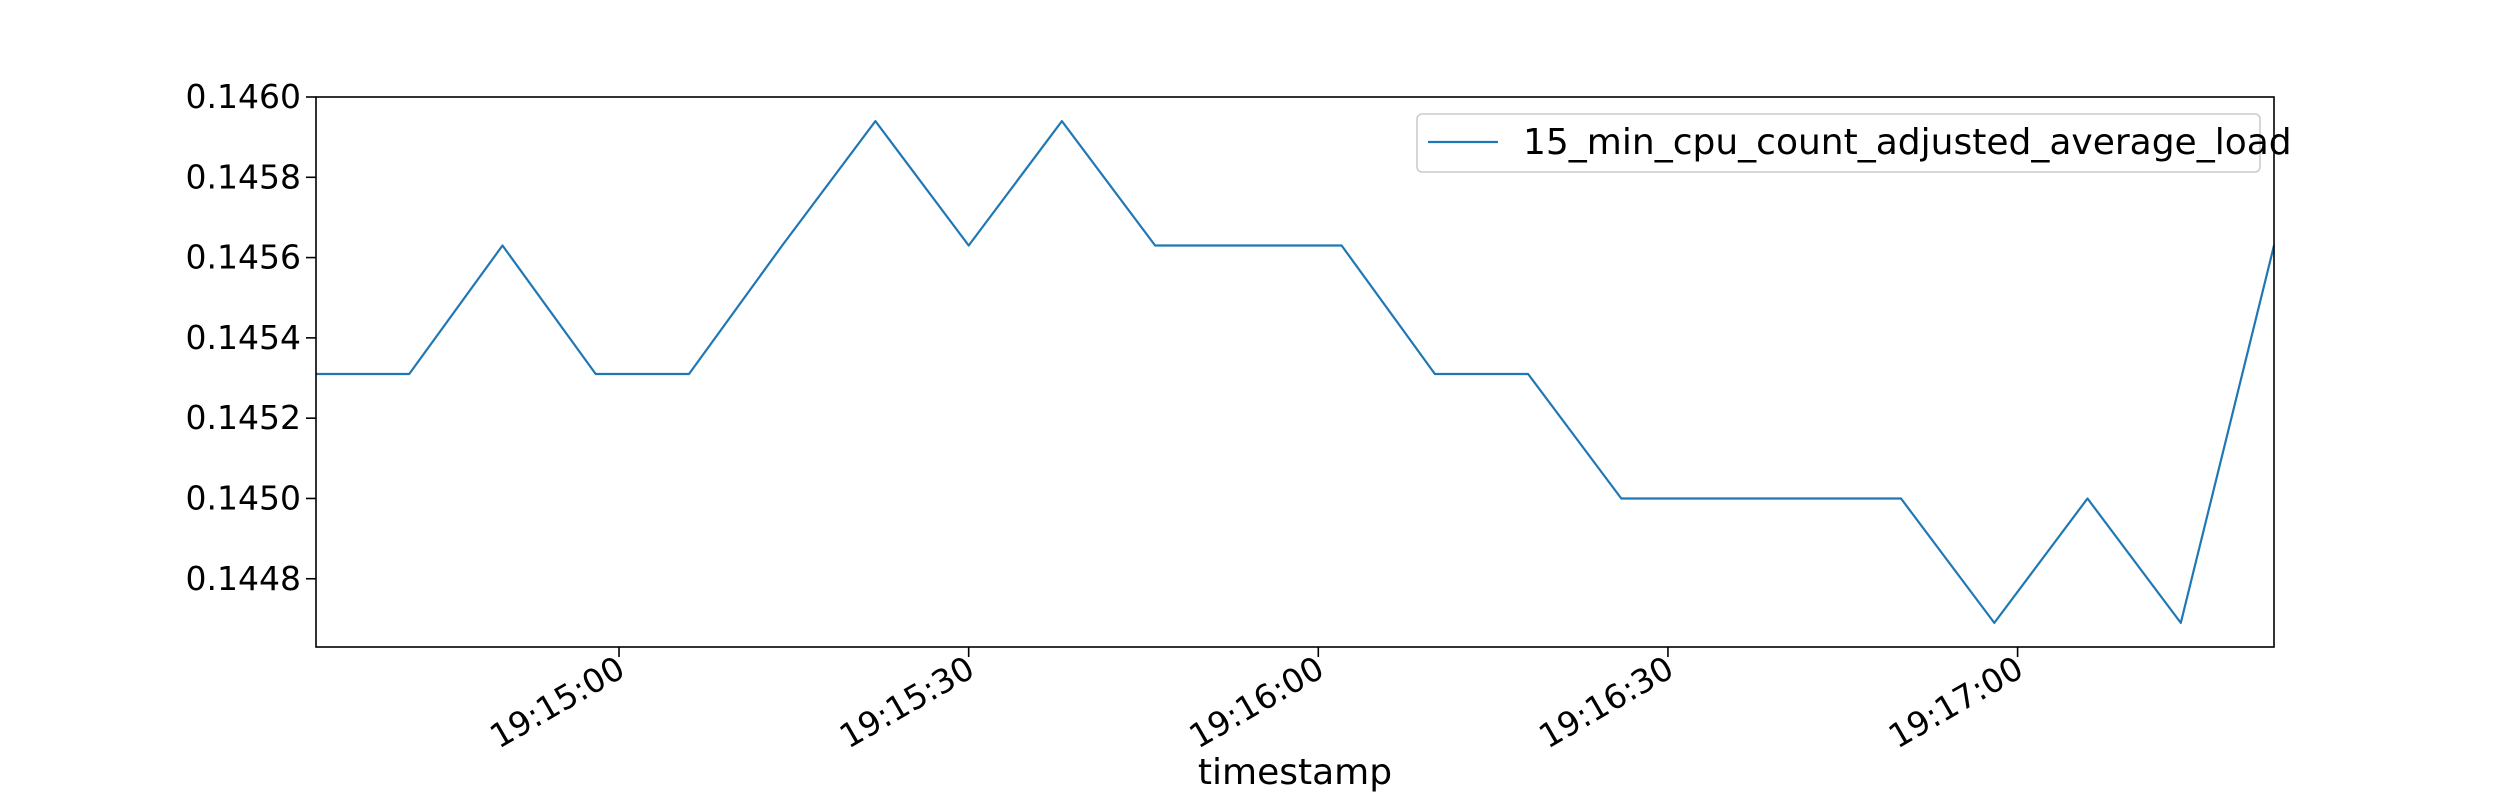  What do you see at coordinates (243, 578) in the screenshot?
I see `y-tick-label: 0.1448` at bounding box center [243, 578].